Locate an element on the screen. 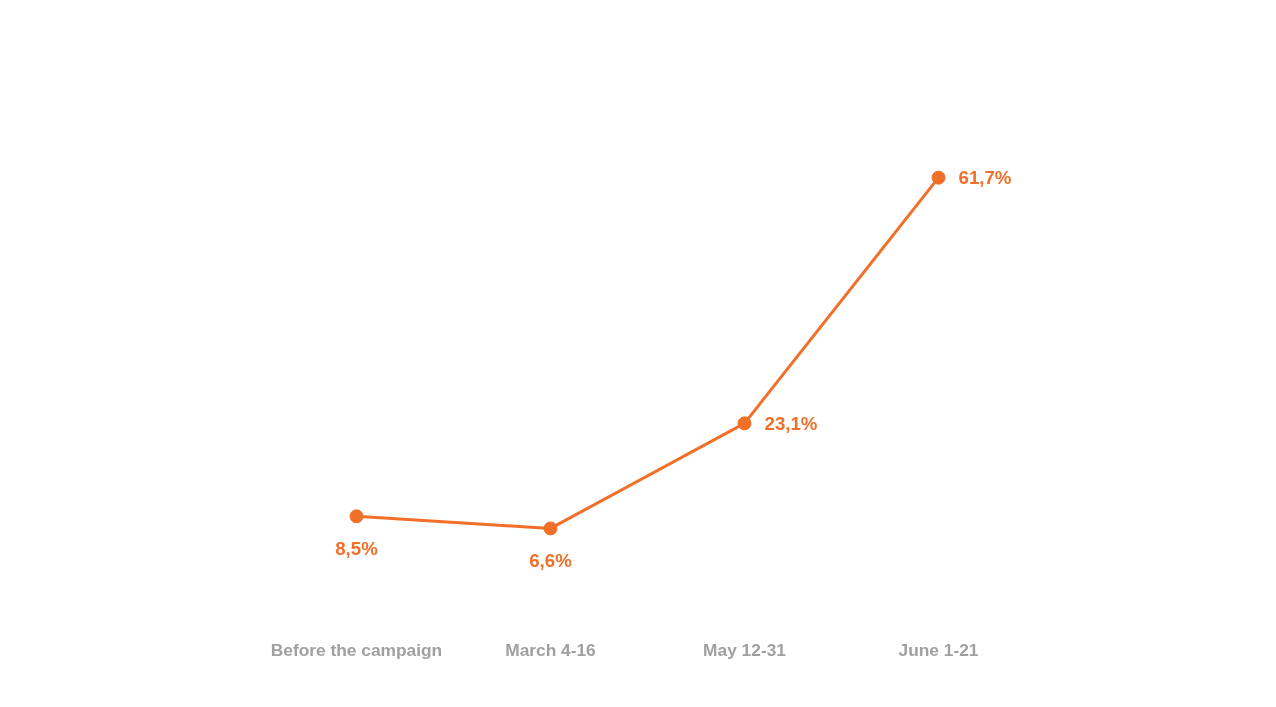  data-label: 6,6% is located at coordinates (551, 561).